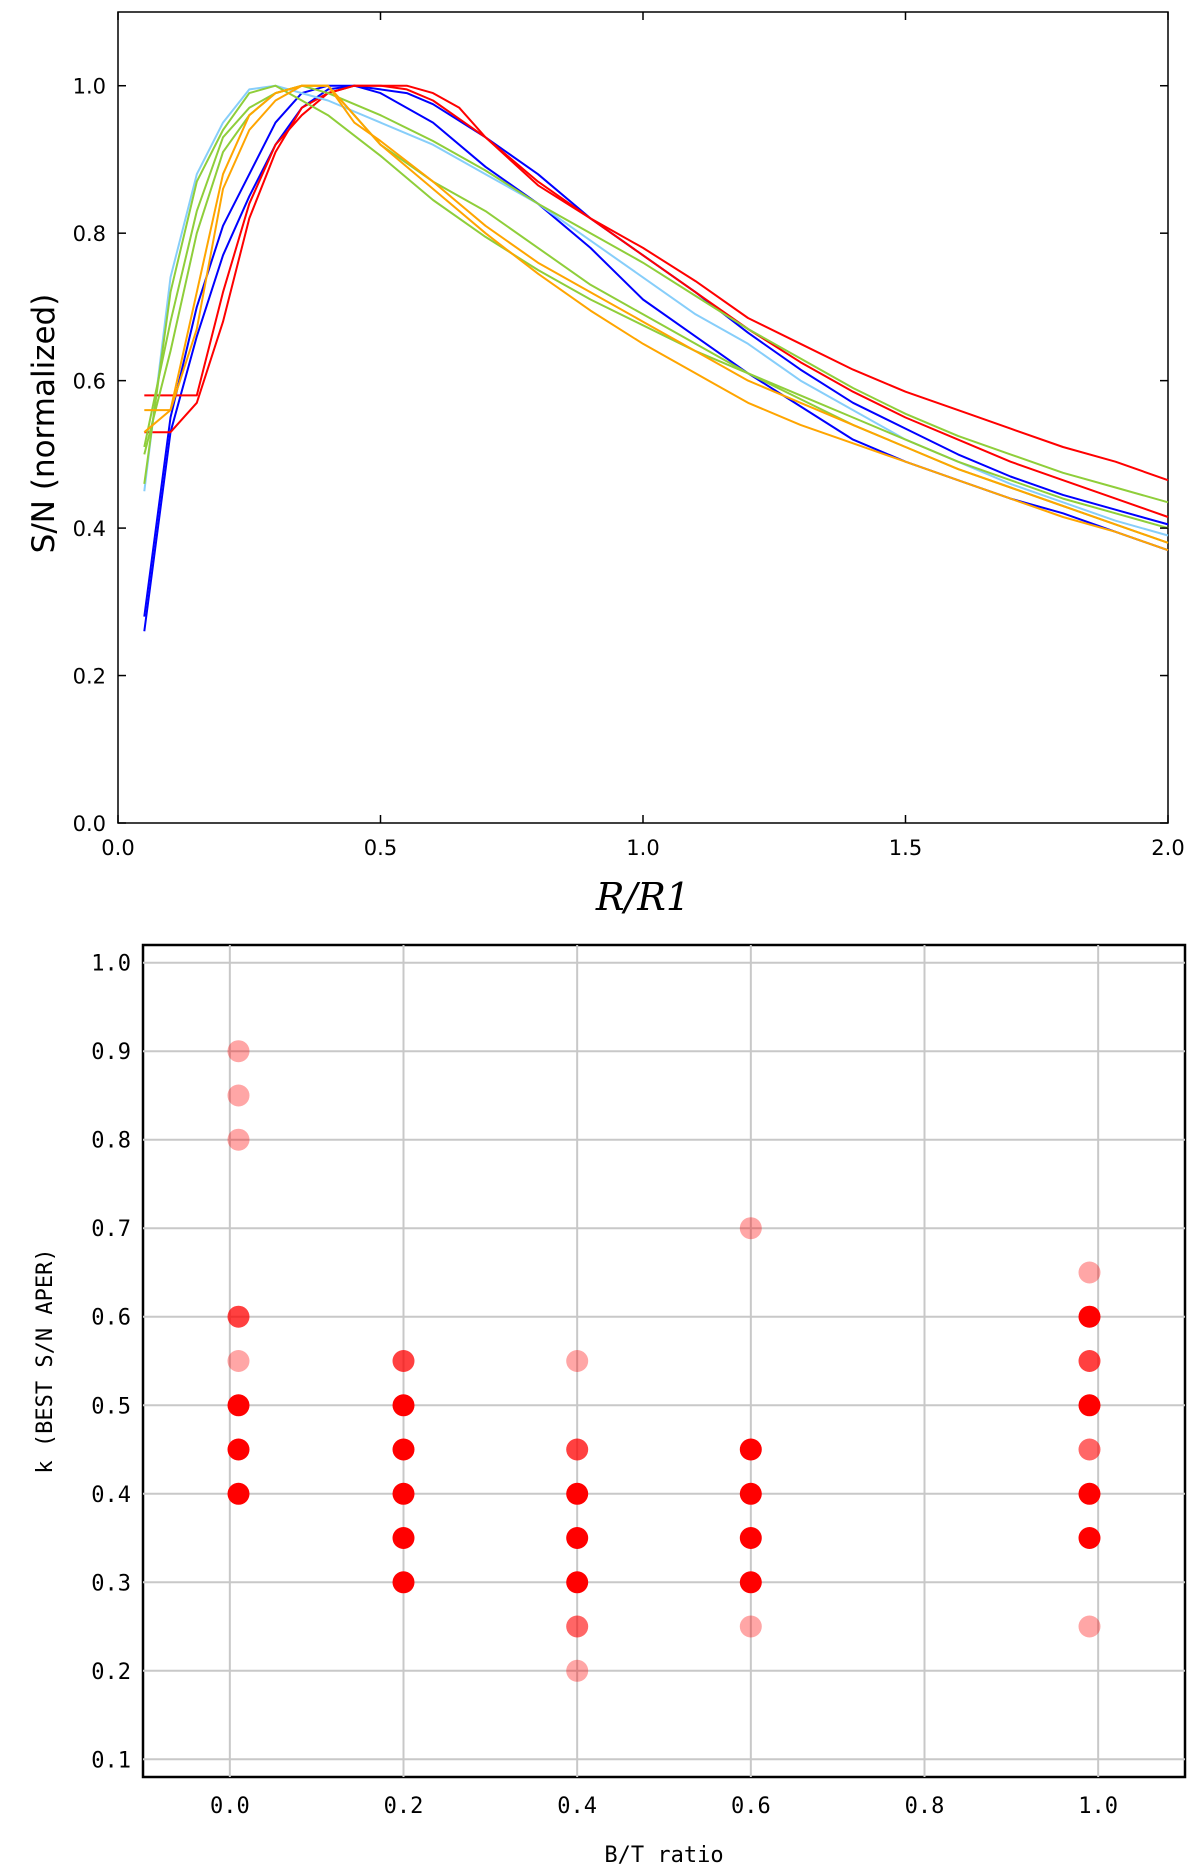 Image resolution: width=1200 pixels, height=1875 pixels. Describe the element at coordinates (905, 848) in the screenshot. I see `x-tick-label: 1.5` at that location.